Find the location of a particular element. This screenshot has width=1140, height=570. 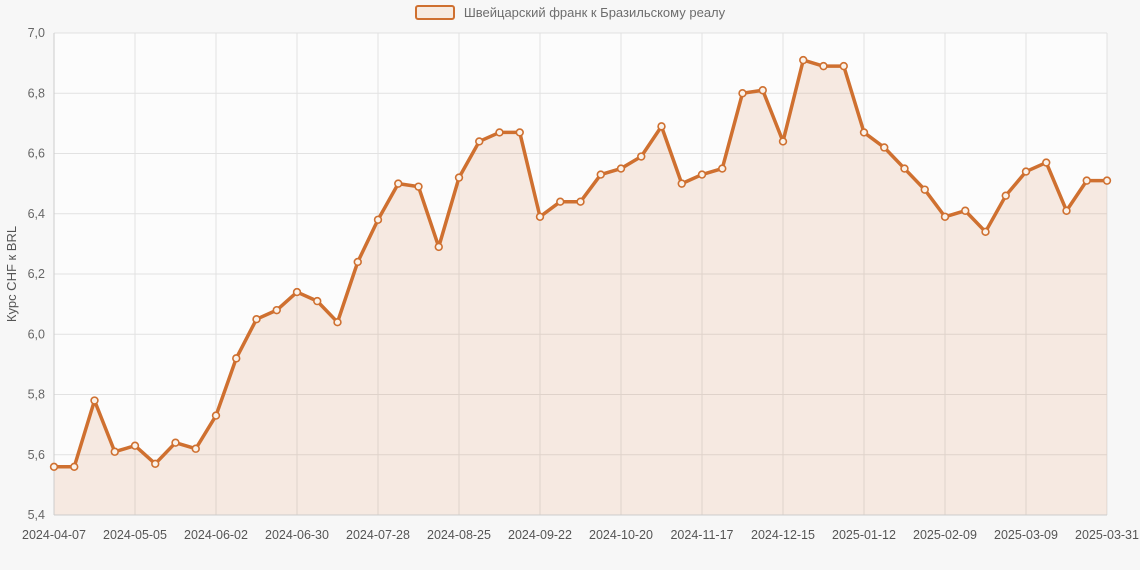

y-tick-label: 6,6 is located at coordinates (36, 154).